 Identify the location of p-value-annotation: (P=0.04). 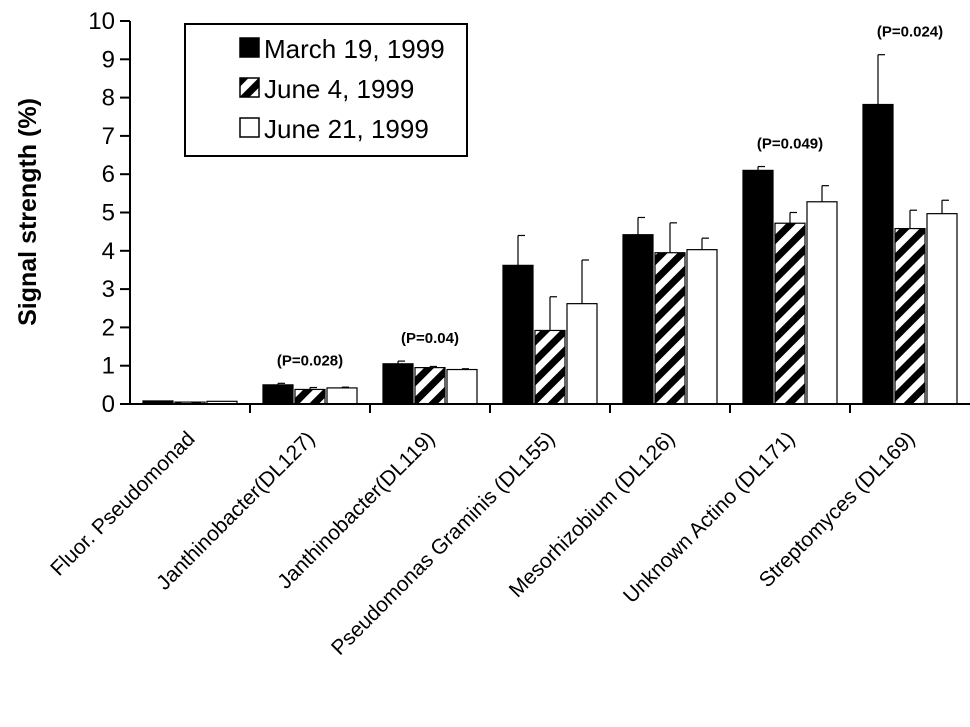
(430, 338).